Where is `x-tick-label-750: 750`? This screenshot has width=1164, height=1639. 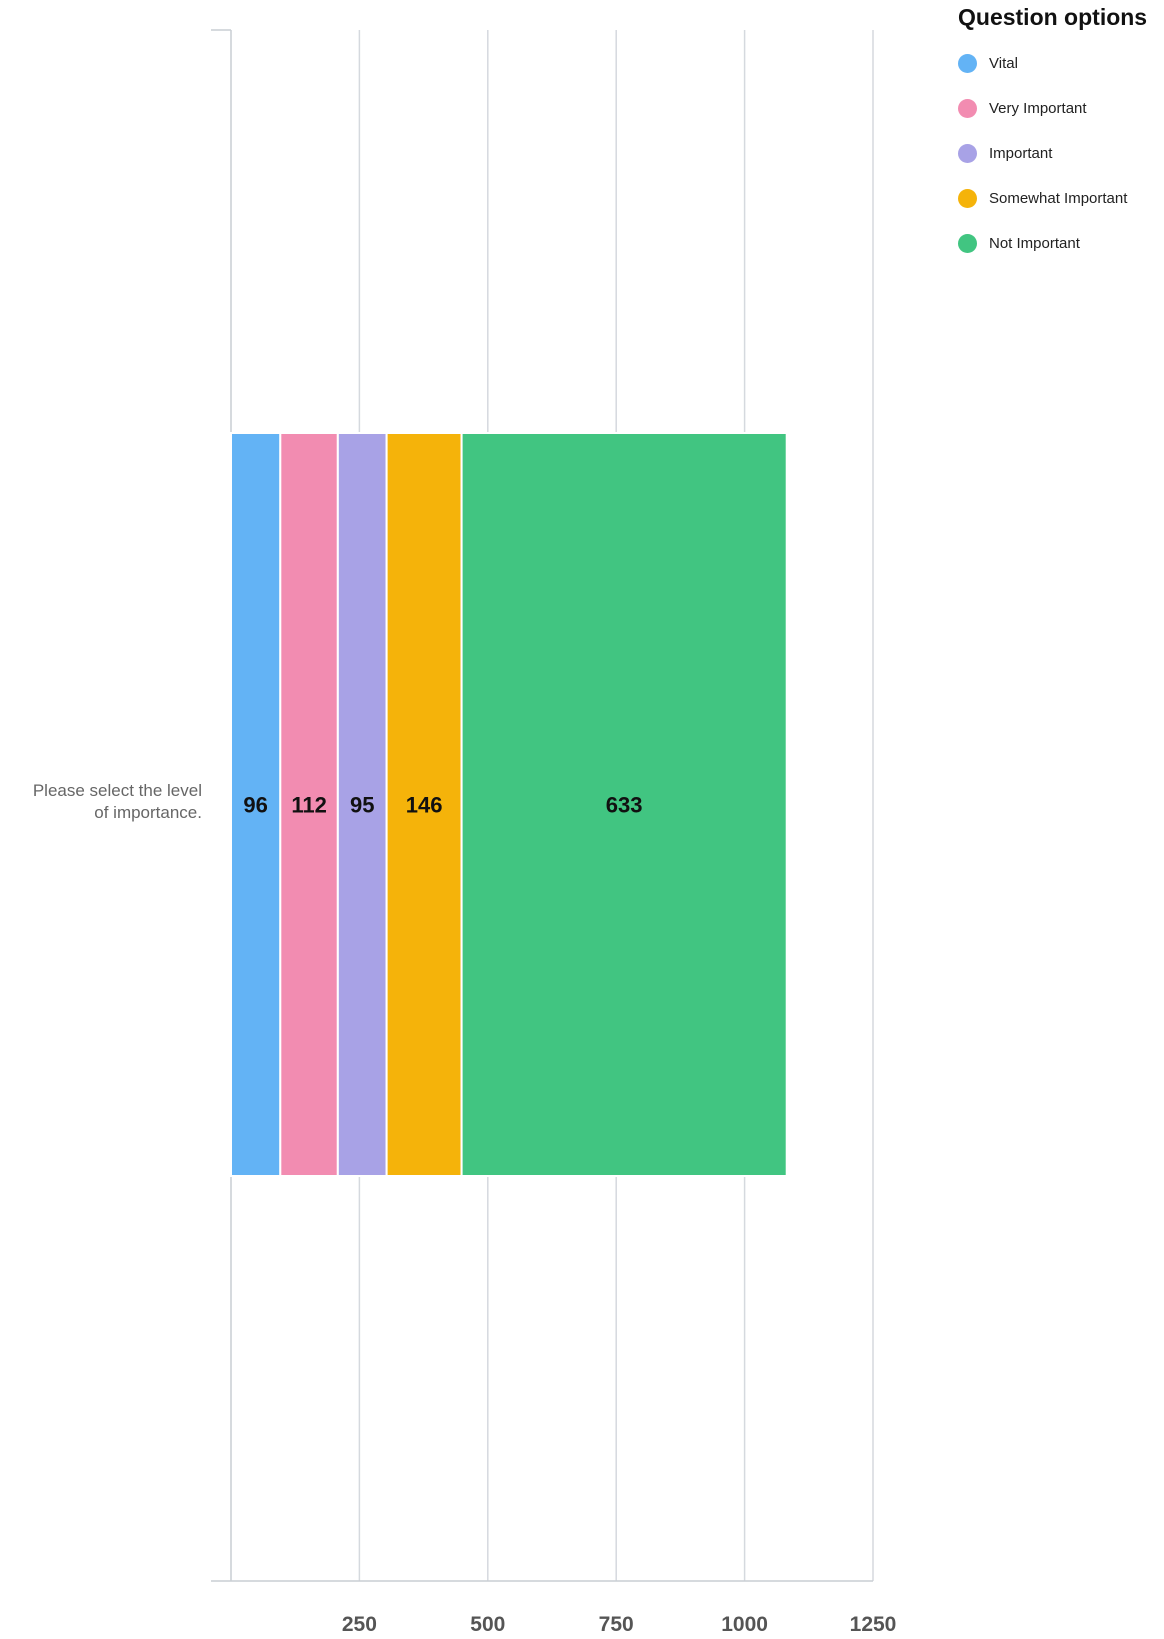 x-tick-label-750: 750 is located at coordinates (616, 1624).